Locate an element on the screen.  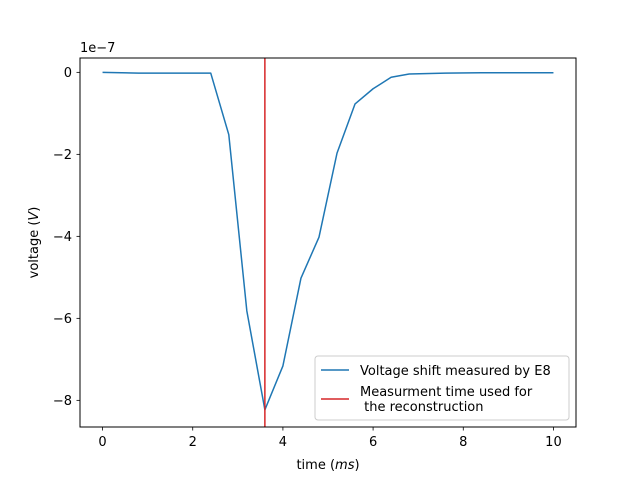
y-tick-label: 0 is located at coordinates (68, 73).